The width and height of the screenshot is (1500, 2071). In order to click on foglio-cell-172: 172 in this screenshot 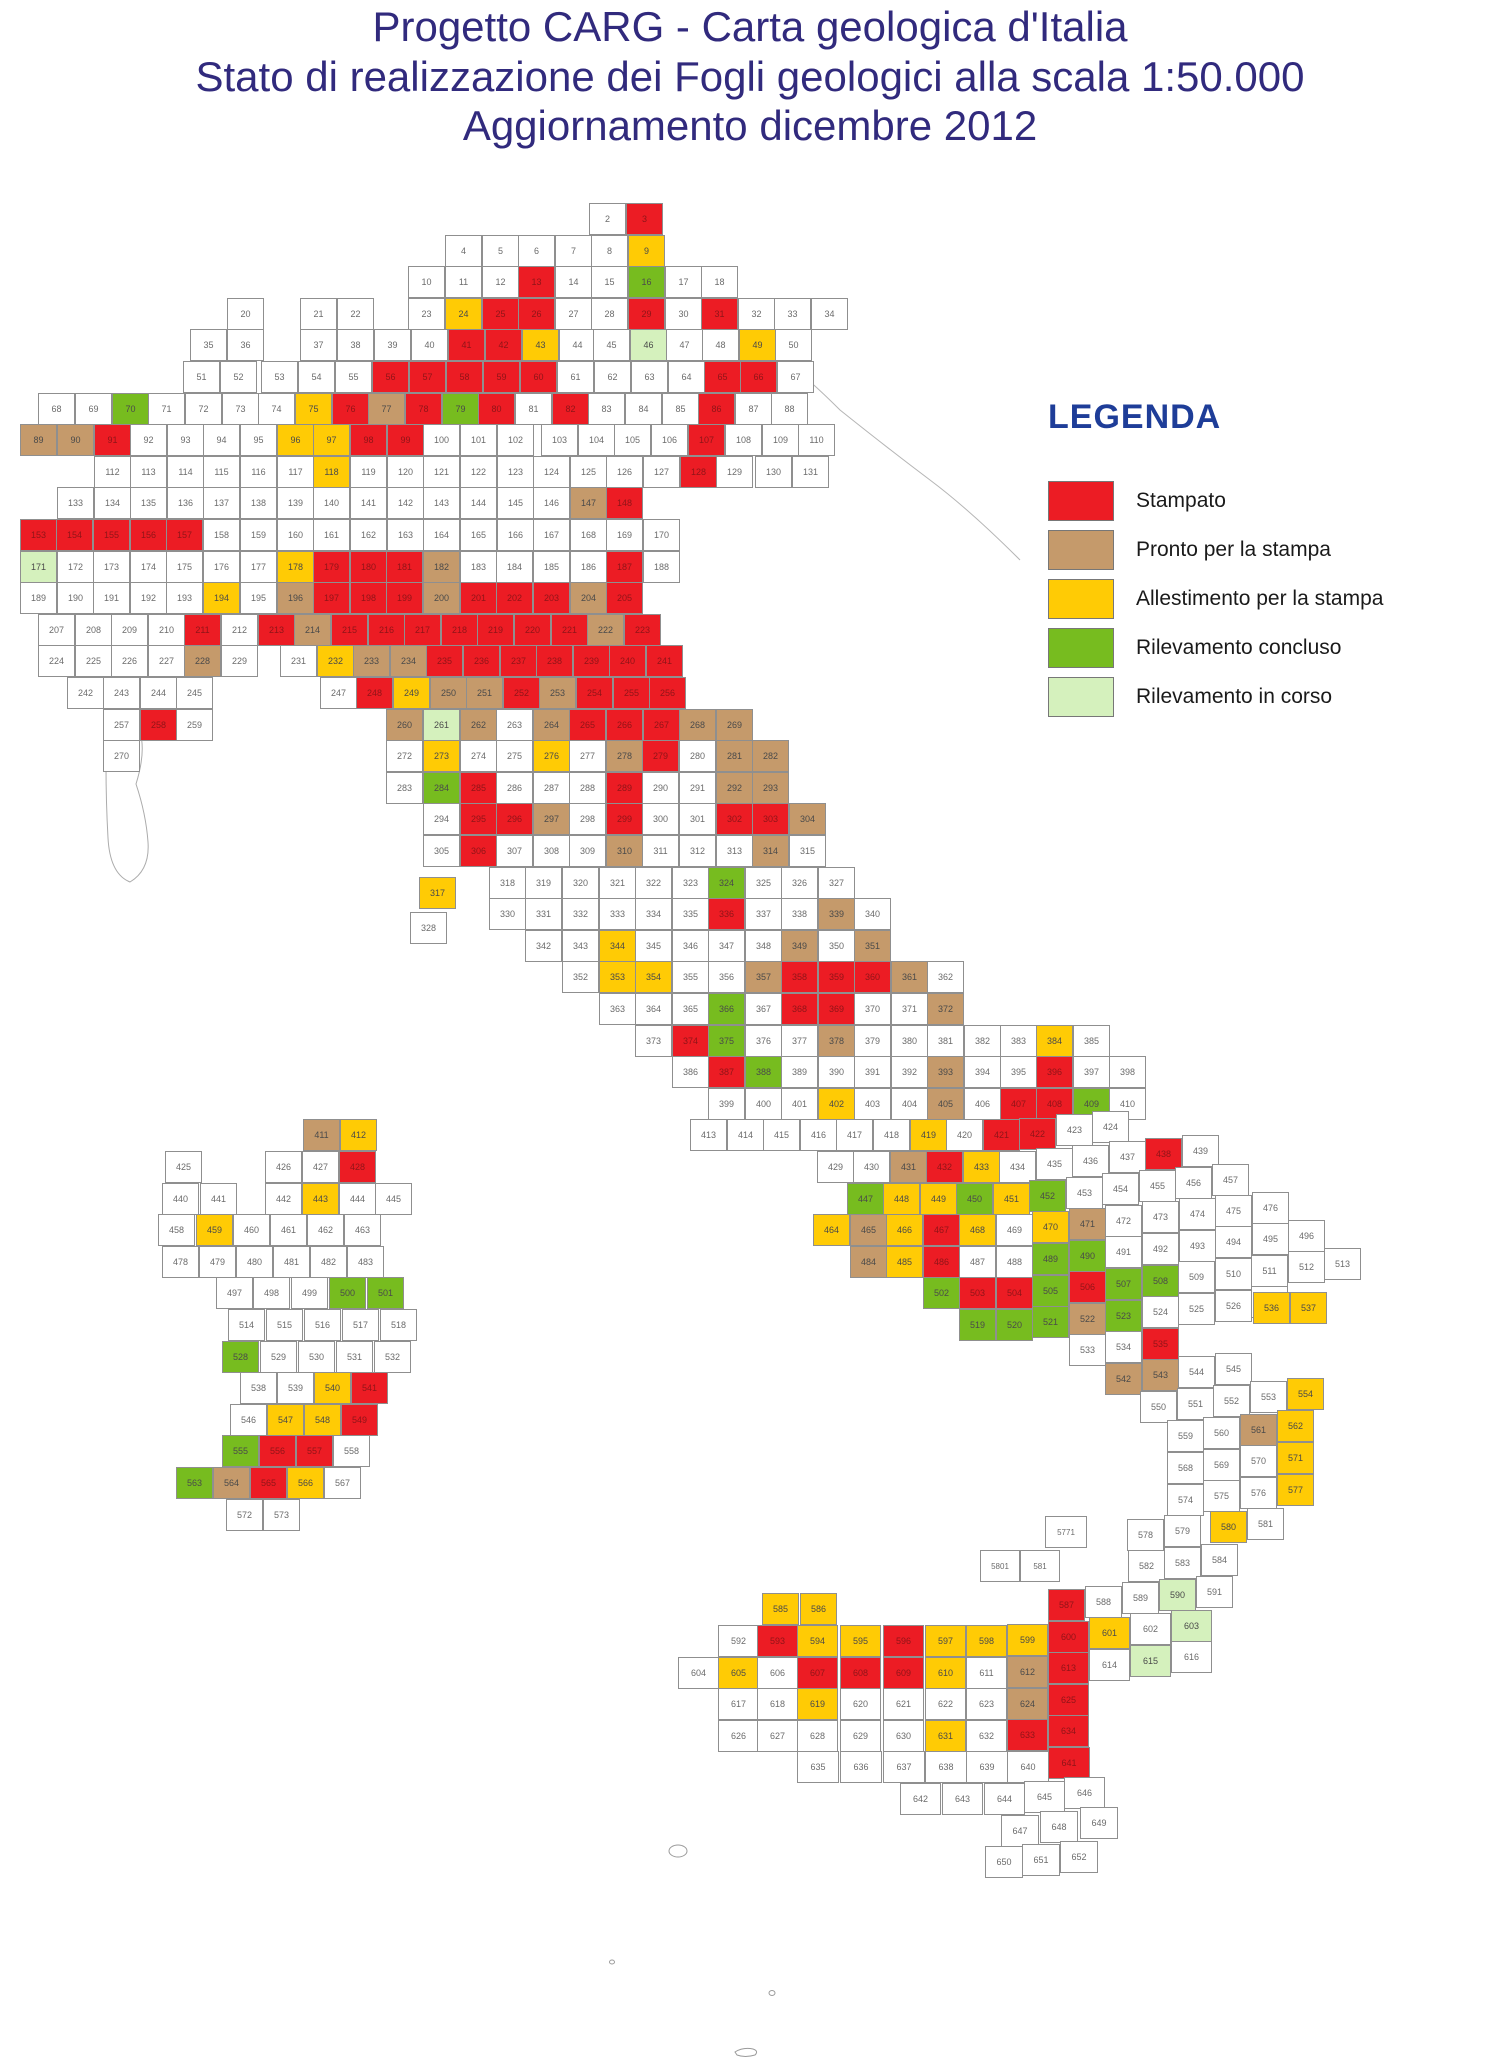, I will do `click(75, 567)`.